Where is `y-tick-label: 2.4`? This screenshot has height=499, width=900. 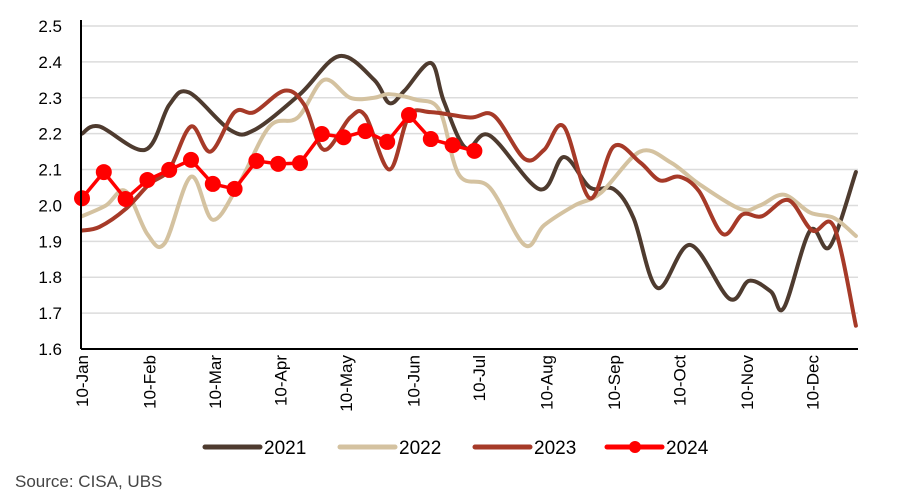 y-tick-label: 2.4 is located at coordinates (50, 62).